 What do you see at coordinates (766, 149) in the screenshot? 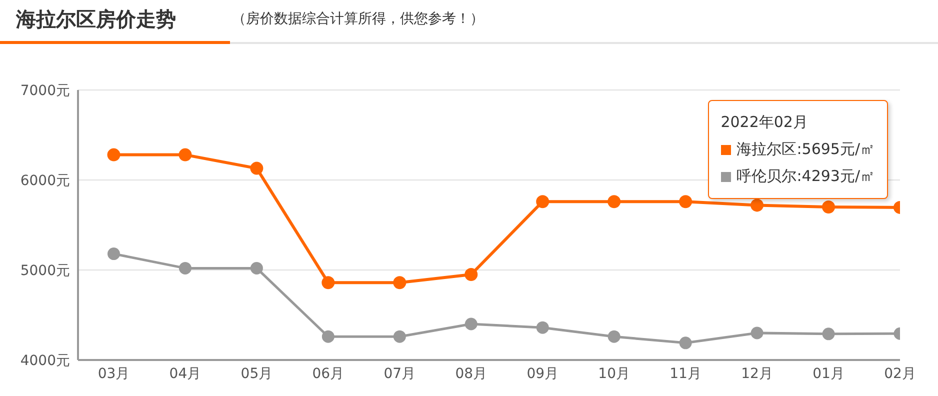
I see `legend-label: 海拉尔区` at bounding box center [766, 149].